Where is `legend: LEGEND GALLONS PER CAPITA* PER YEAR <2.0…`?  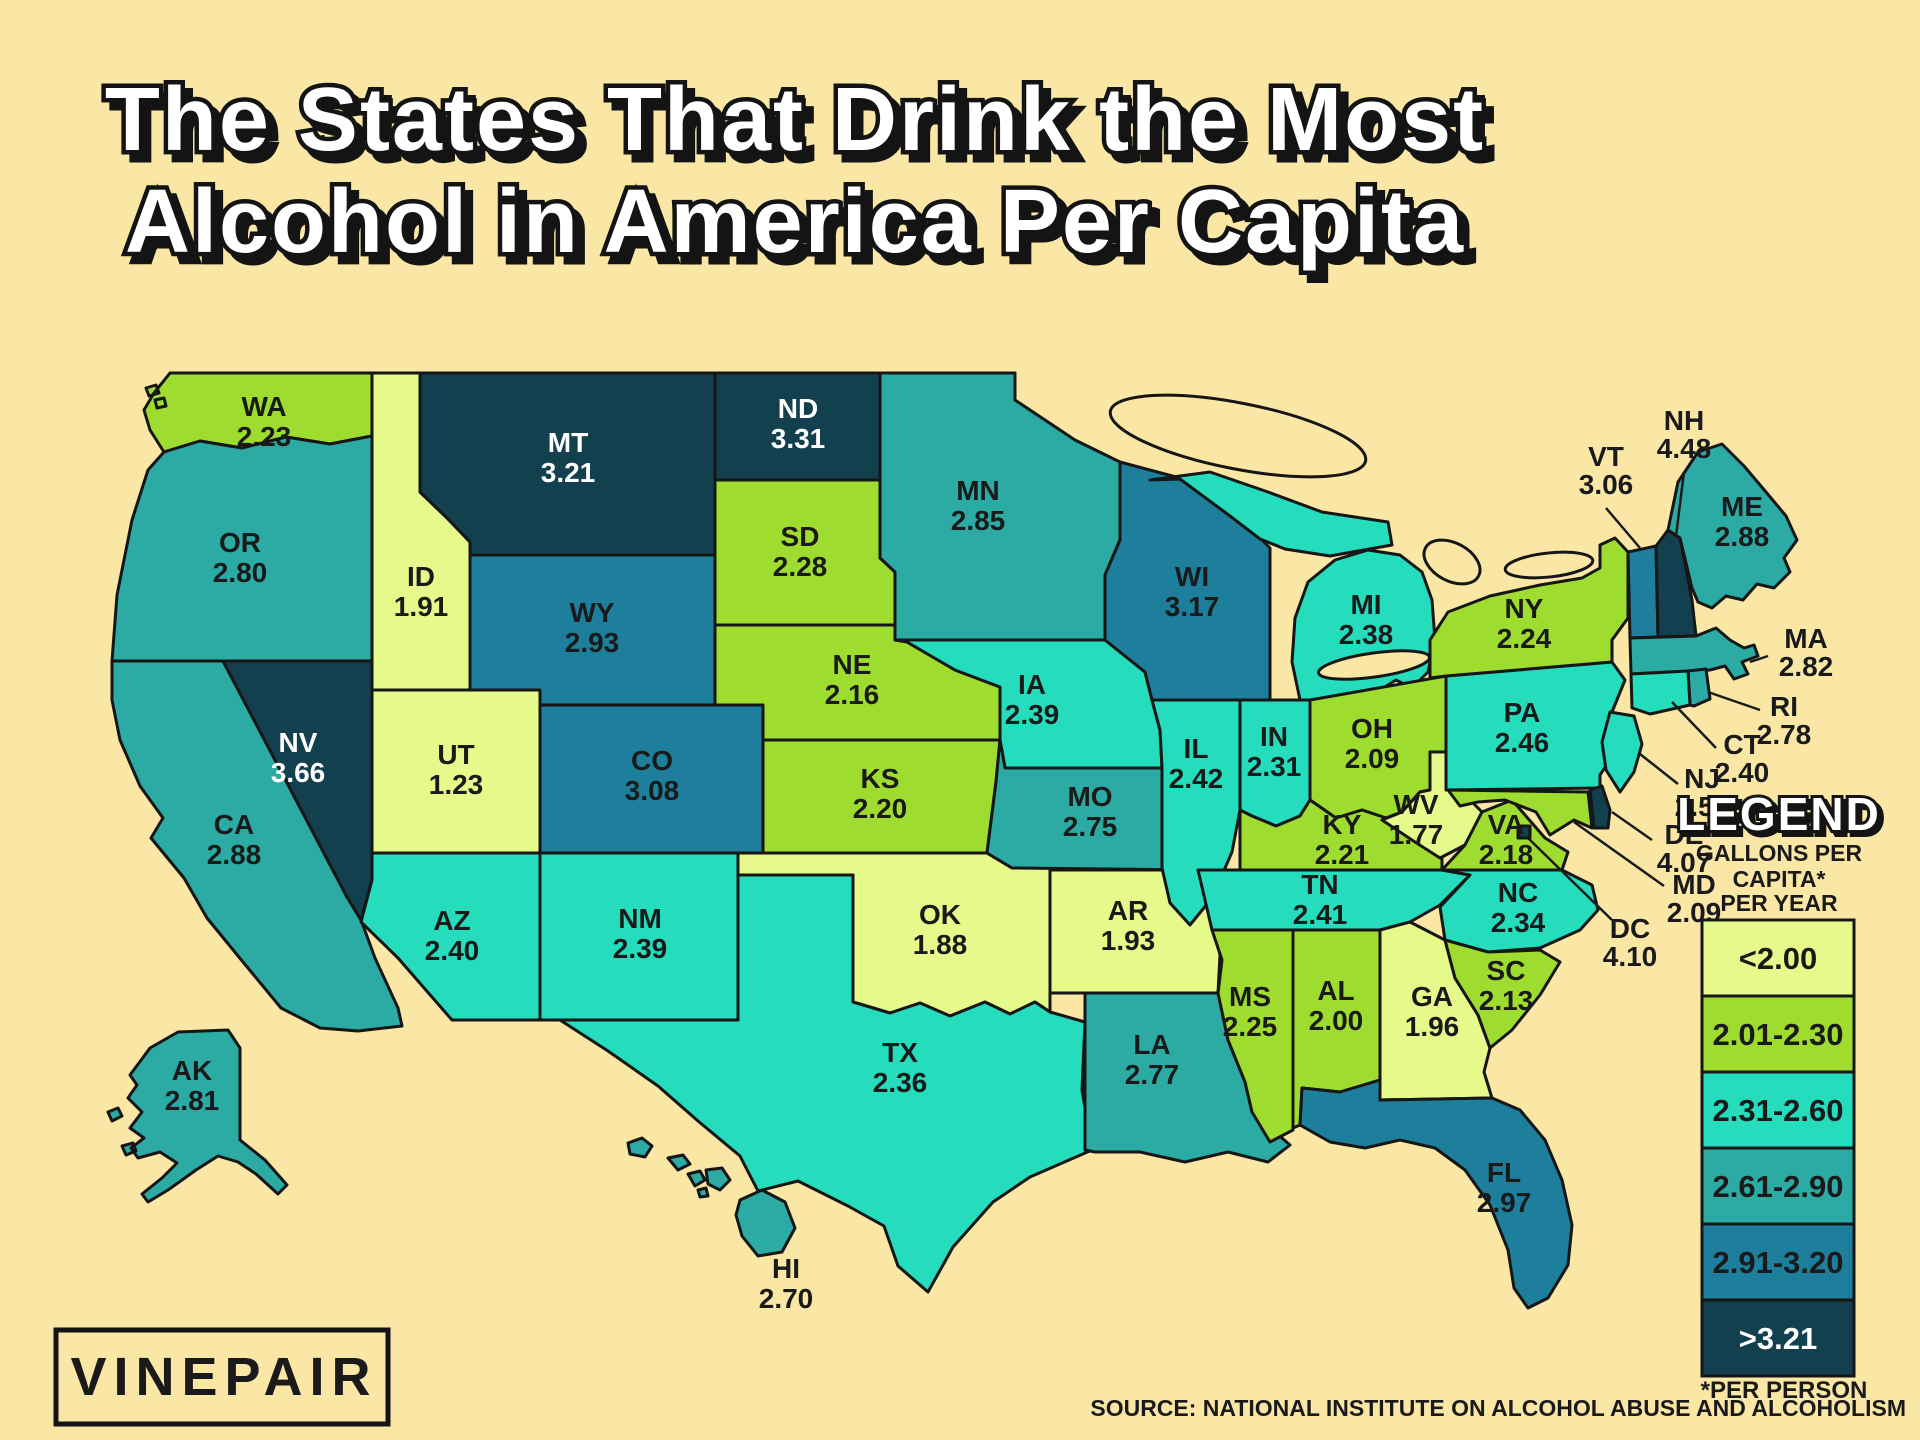 legend: LEGEND GALLONS PER CAPITA* PER YEAR <2.0… is located at coordinates (1778, 1094).